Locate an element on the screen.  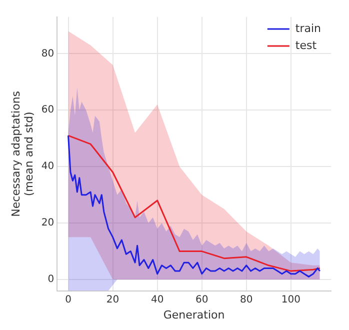
y-tick-label: 60 is located at coordinates (47, 110).